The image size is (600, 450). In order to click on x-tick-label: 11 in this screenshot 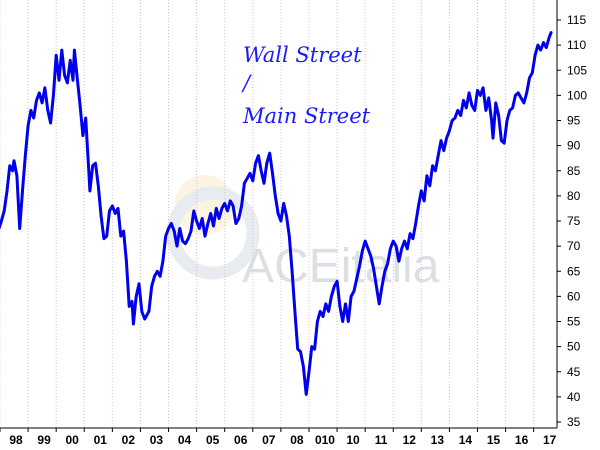, I will do `click(381, 440)`.